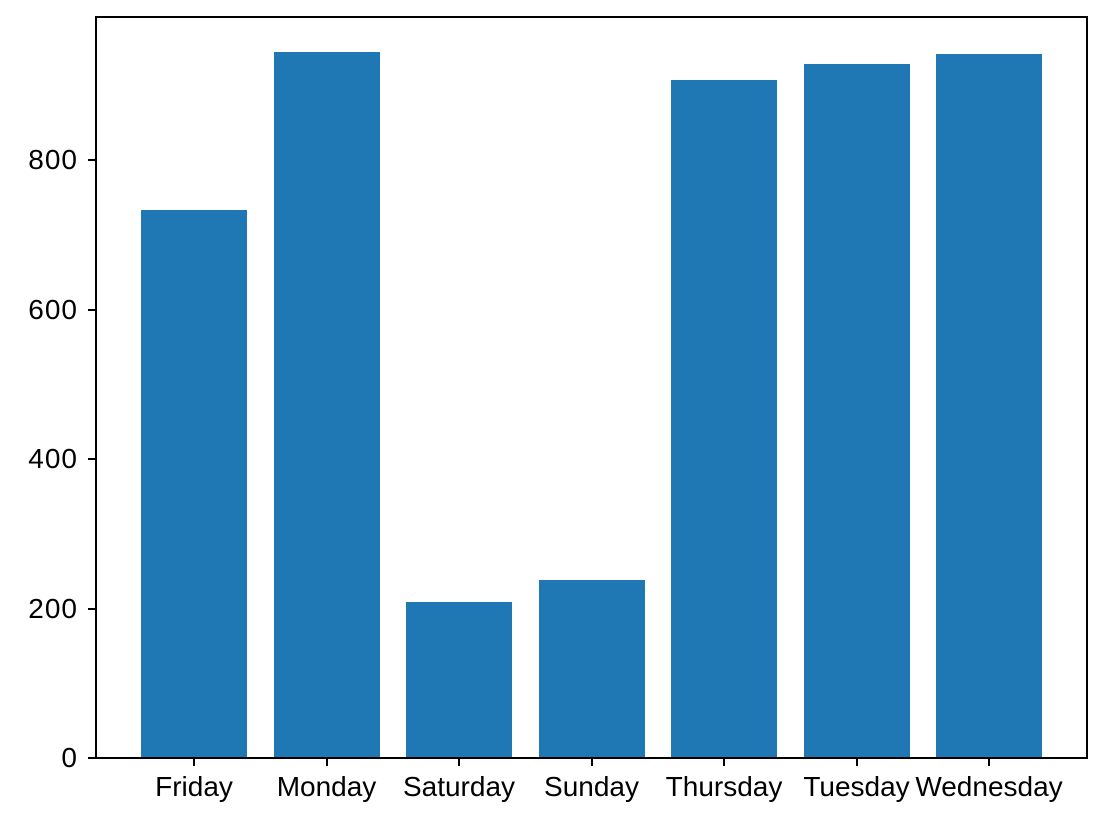  What do you see at coordinates (459, 679) in the screenshot?
I see `bar-saturday` at bounding box center [459, 679].